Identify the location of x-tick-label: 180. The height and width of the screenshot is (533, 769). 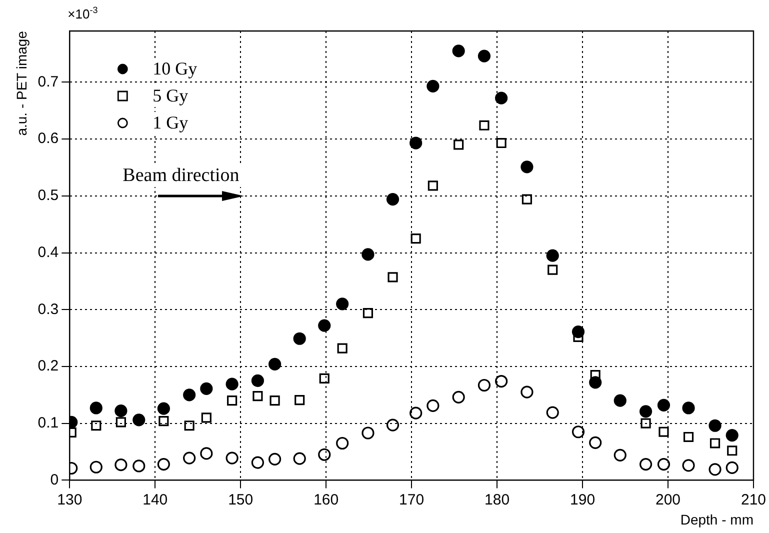
(497, 499).